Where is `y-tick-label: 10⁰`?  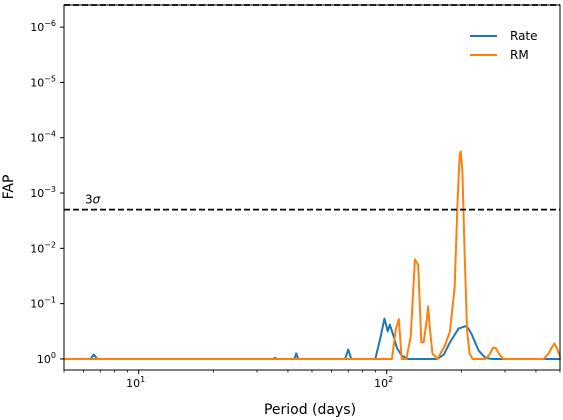 y-tick-label: 10⁰ is located at coordinates (46, 358).